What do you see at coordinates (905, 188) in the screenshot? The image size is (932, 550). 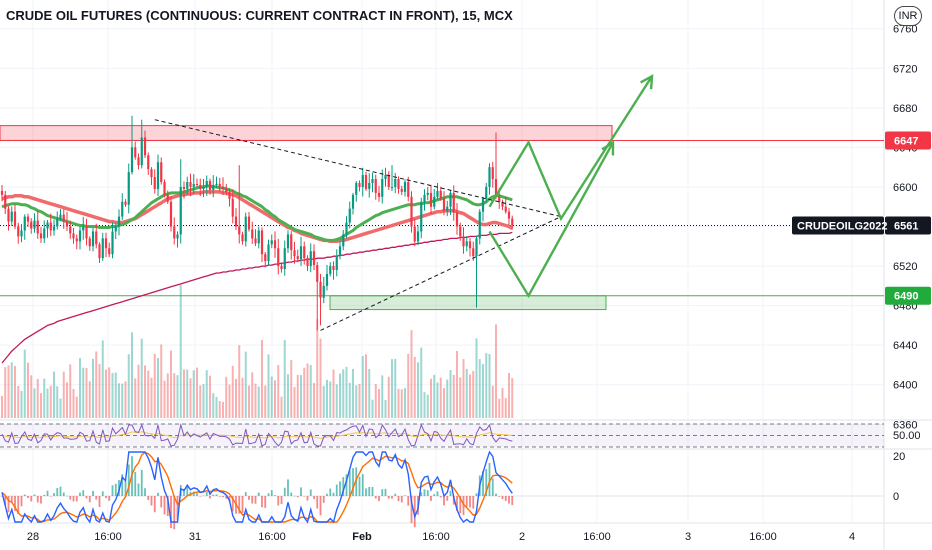 I see `y-tick-label-4: 6600` at bounding box center [905, 188].